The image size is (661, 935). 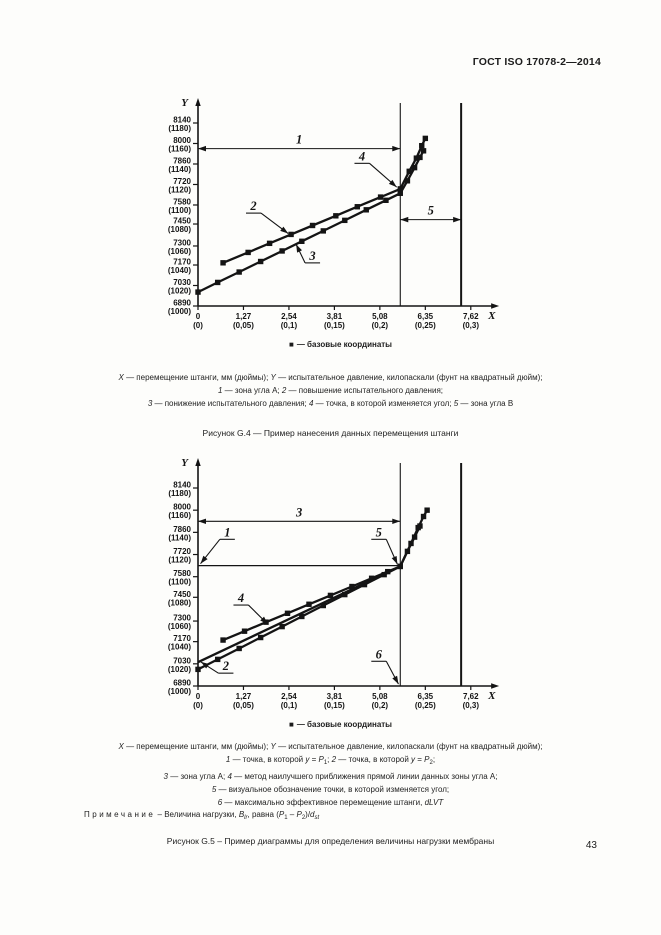 What do you see at coordinates (225, 666) in the screenshot?
I see `svg-text: 2` at bounding box center [225, 666].